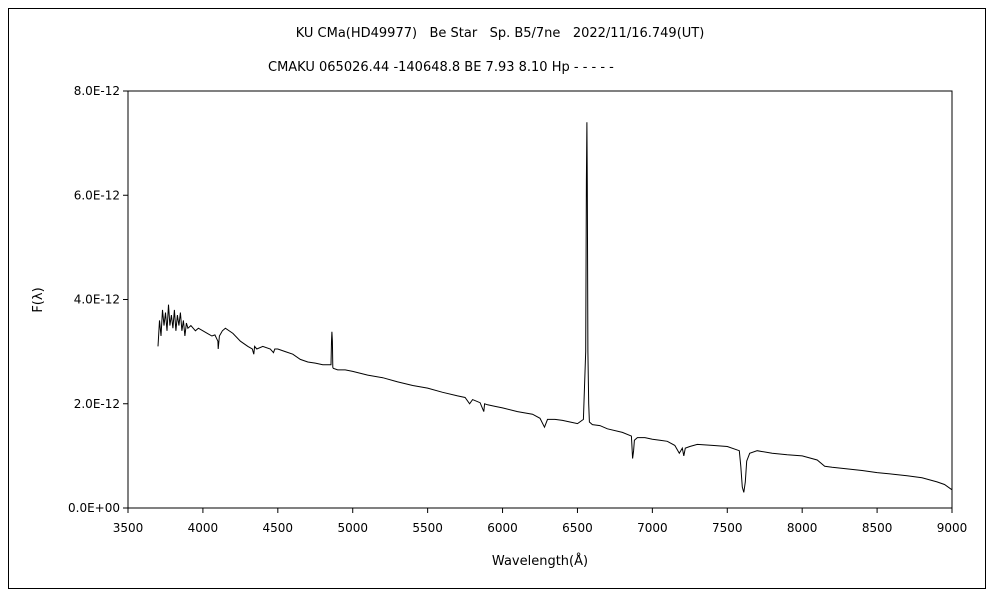  I want to click on x-tick-label: 5000, so click(352, 528).